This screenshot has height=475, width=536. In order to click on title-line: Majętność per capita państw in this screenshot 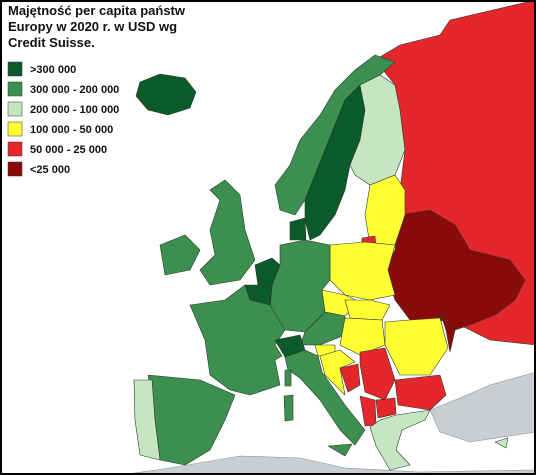, I will do `click(97, 10)`.